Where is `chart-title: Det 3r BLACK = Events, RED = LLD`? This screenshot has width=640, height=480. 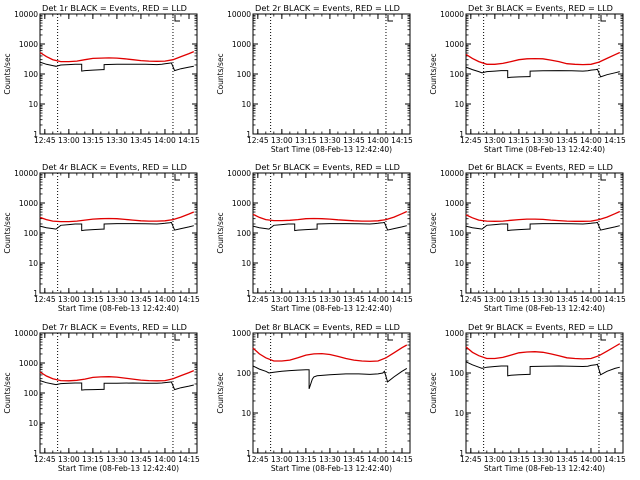
chart-title: Det 3r BLACK = Events, RED = LLD is located at coordinates (540, 8).